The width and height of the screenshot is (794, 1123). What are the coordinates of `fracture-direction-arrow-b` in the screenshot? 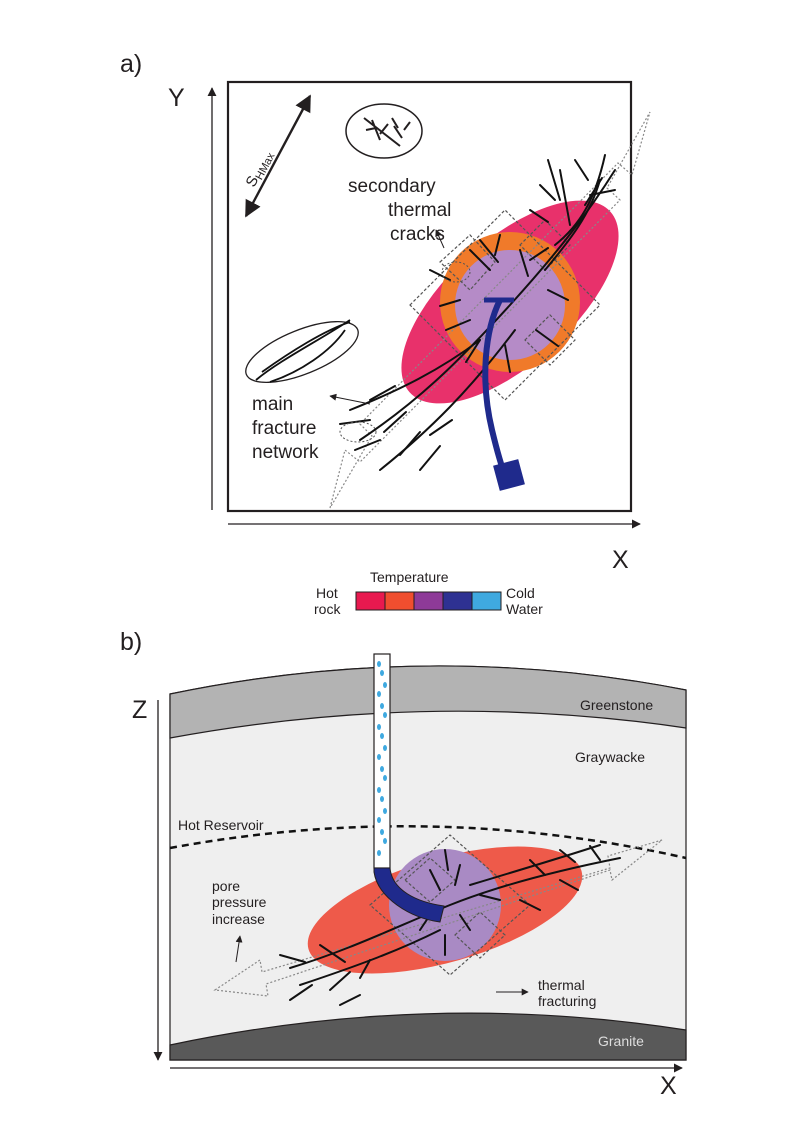 It's located at (438, 918).